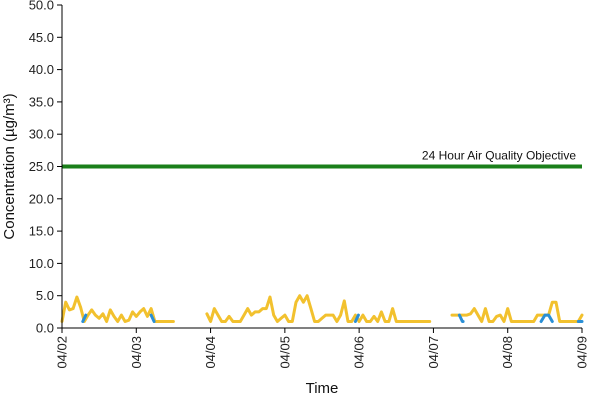 Image resolution: width=600 pixels, height=400 pixels. Describe the element at coordinates (41, 101) in the screenshot. I see `y-tick-label: 35.0` at that location.